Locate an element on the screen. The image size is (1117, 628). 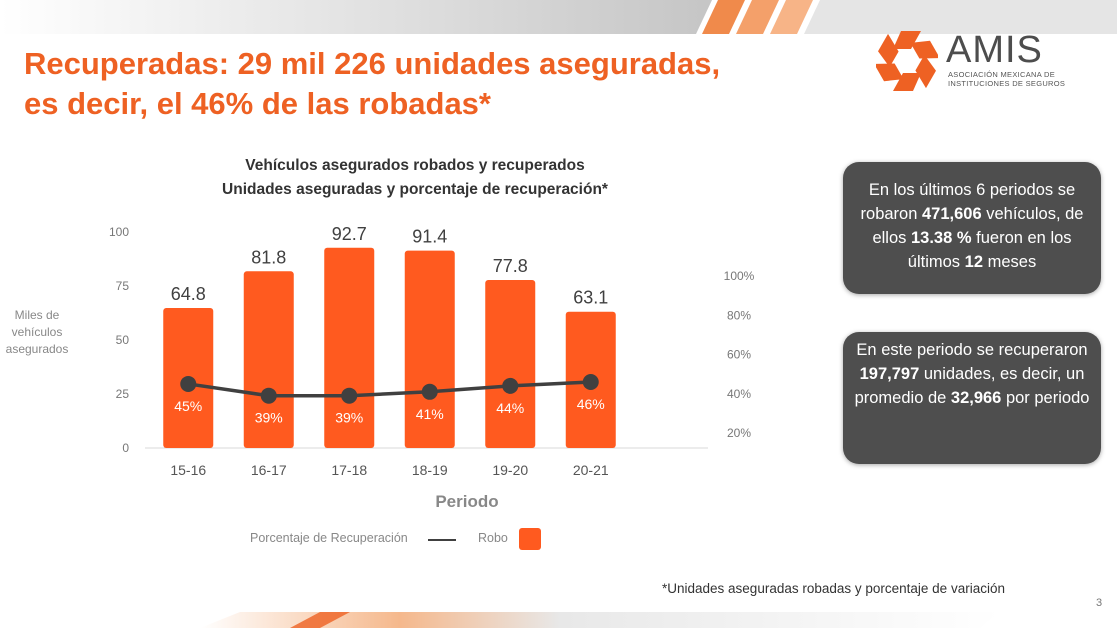
point-label-recovery-15-16: 45% is located at coordinates (188, 406).